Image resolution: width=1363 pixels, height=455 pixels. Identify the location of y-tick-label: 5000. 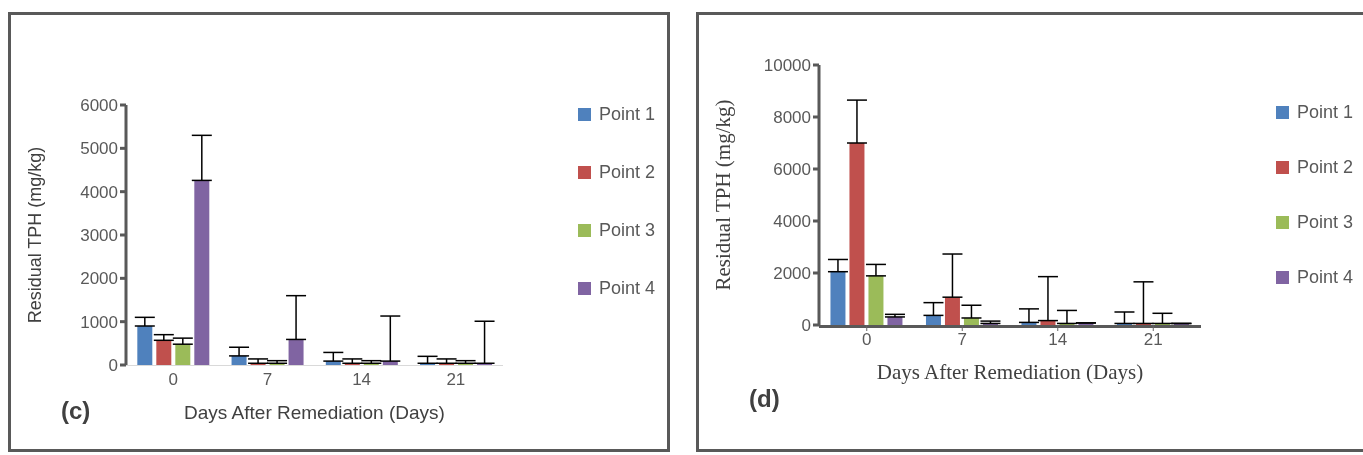
(99, 149).